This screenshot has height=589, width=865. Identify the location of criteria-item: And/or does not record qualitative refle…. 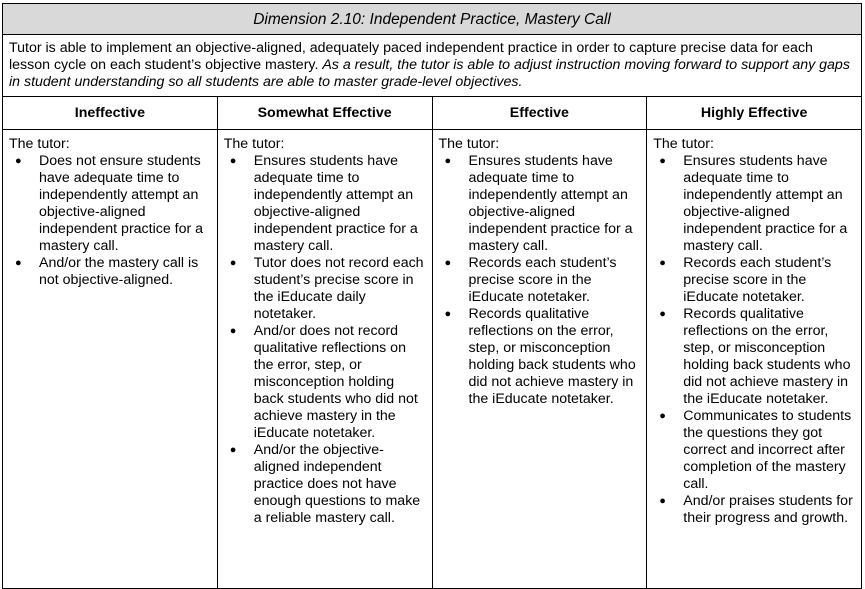
(328, 382).